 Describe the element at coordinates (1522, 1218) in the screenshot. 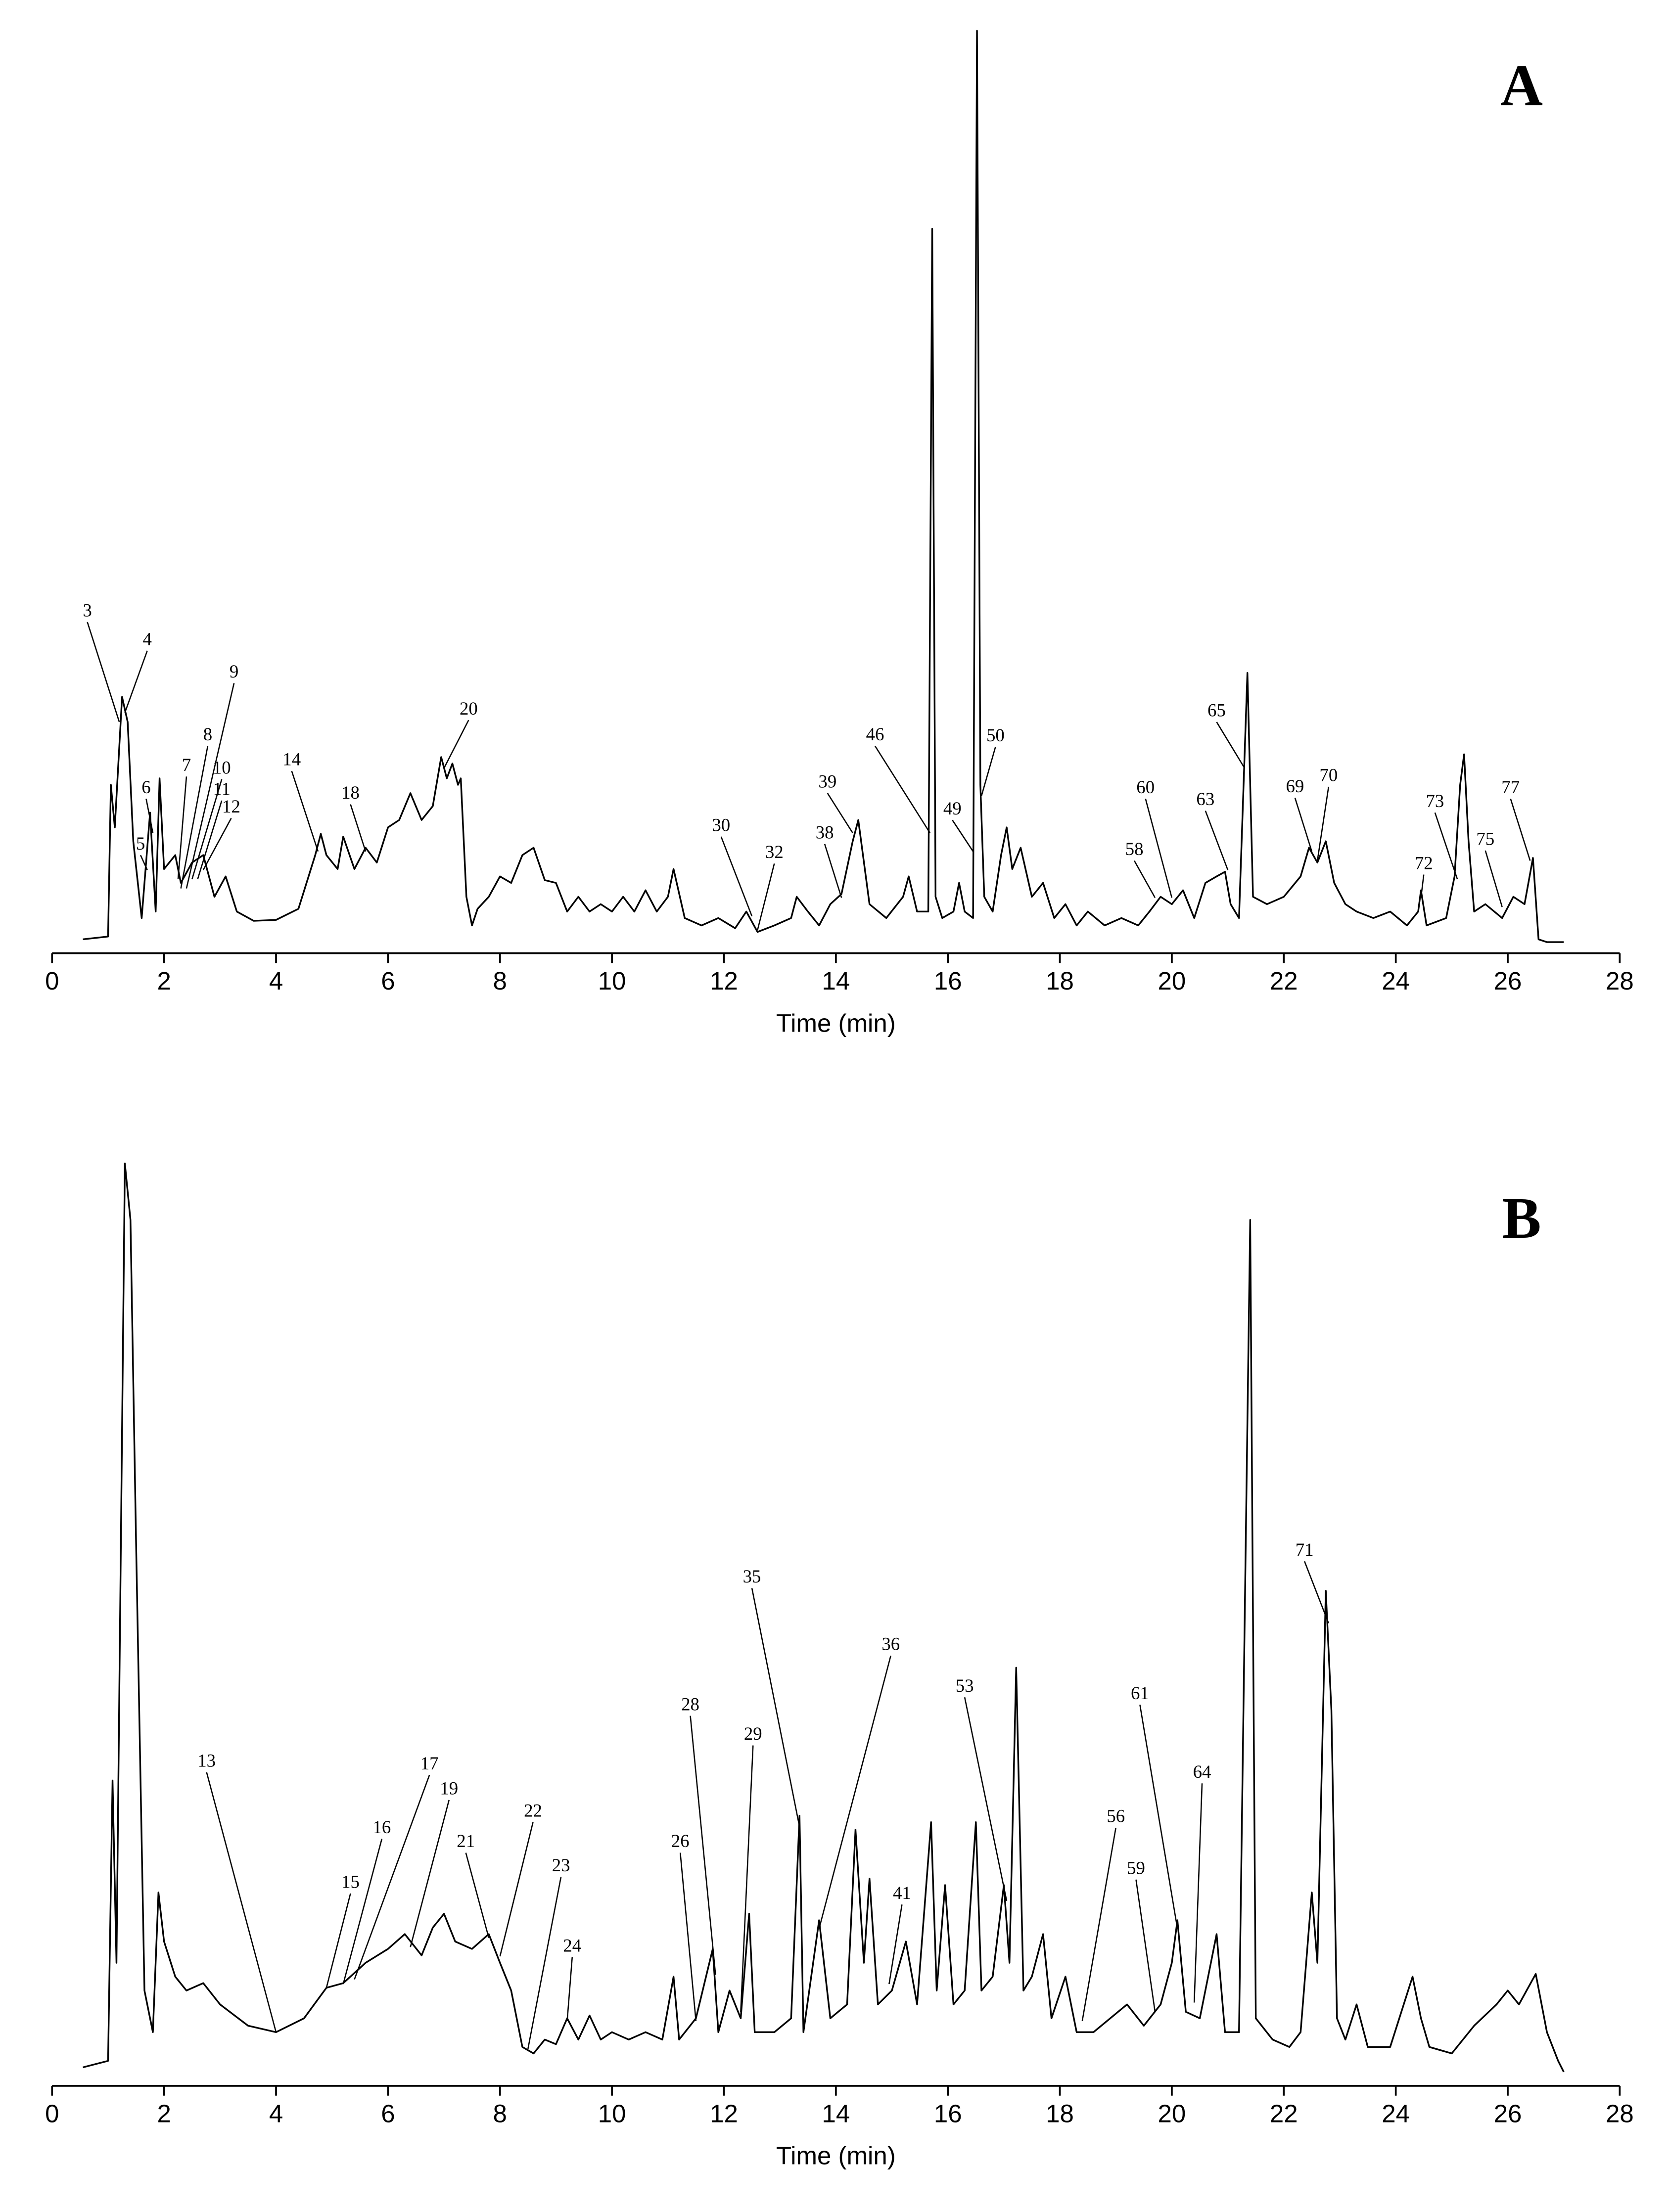

I see `panel-label: B` at that location.